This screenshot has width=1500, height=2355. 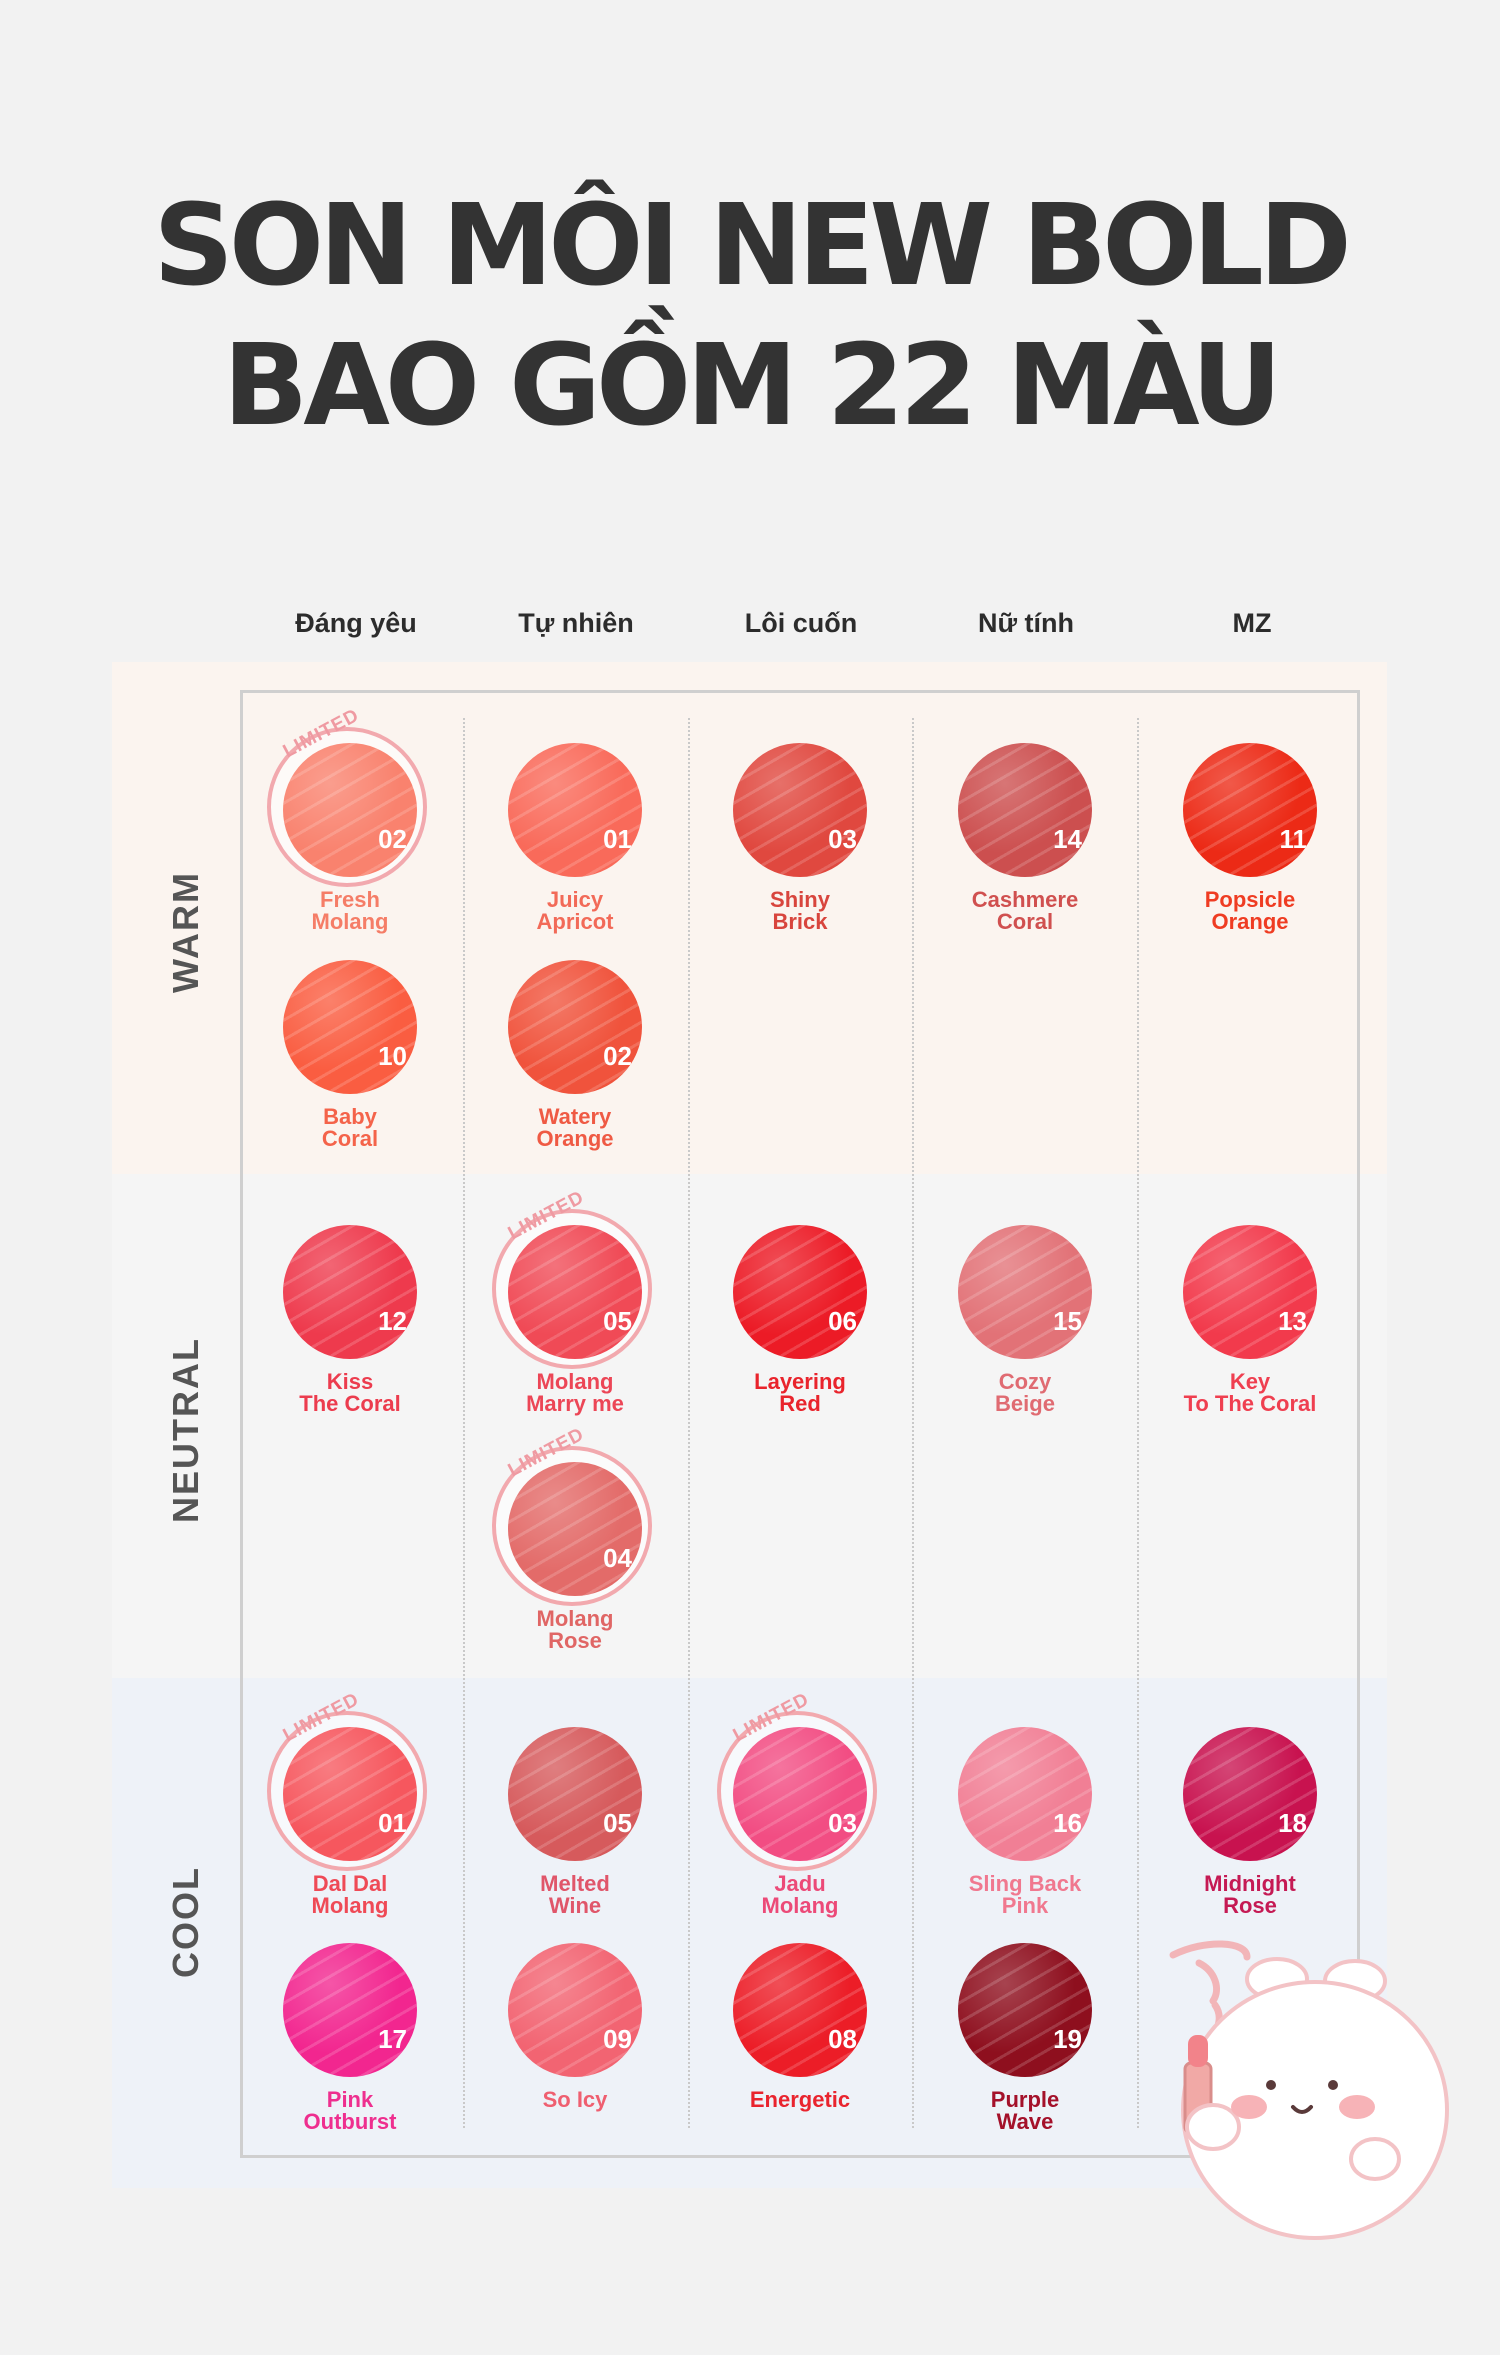 I want to click on shade-name: Cashmere Coral, so click(x=1025, y=911).